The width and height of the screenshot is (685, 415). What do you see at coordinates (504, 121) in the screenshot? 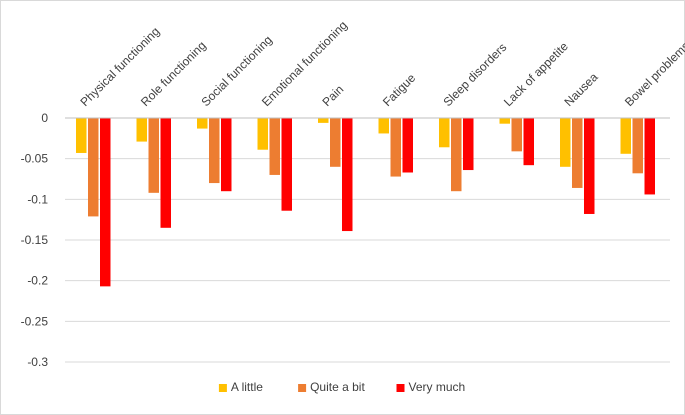
I see `bar-a-little-lack-of-appetite` at bounding box center [504, 121].